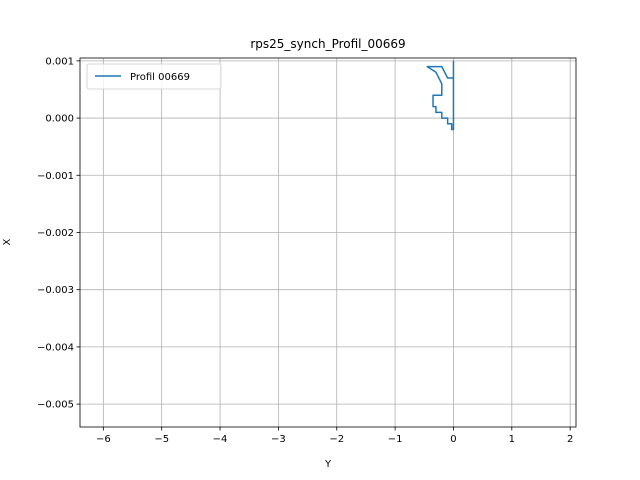  I want to click on x-tick-label: −5, so click(161, 439).